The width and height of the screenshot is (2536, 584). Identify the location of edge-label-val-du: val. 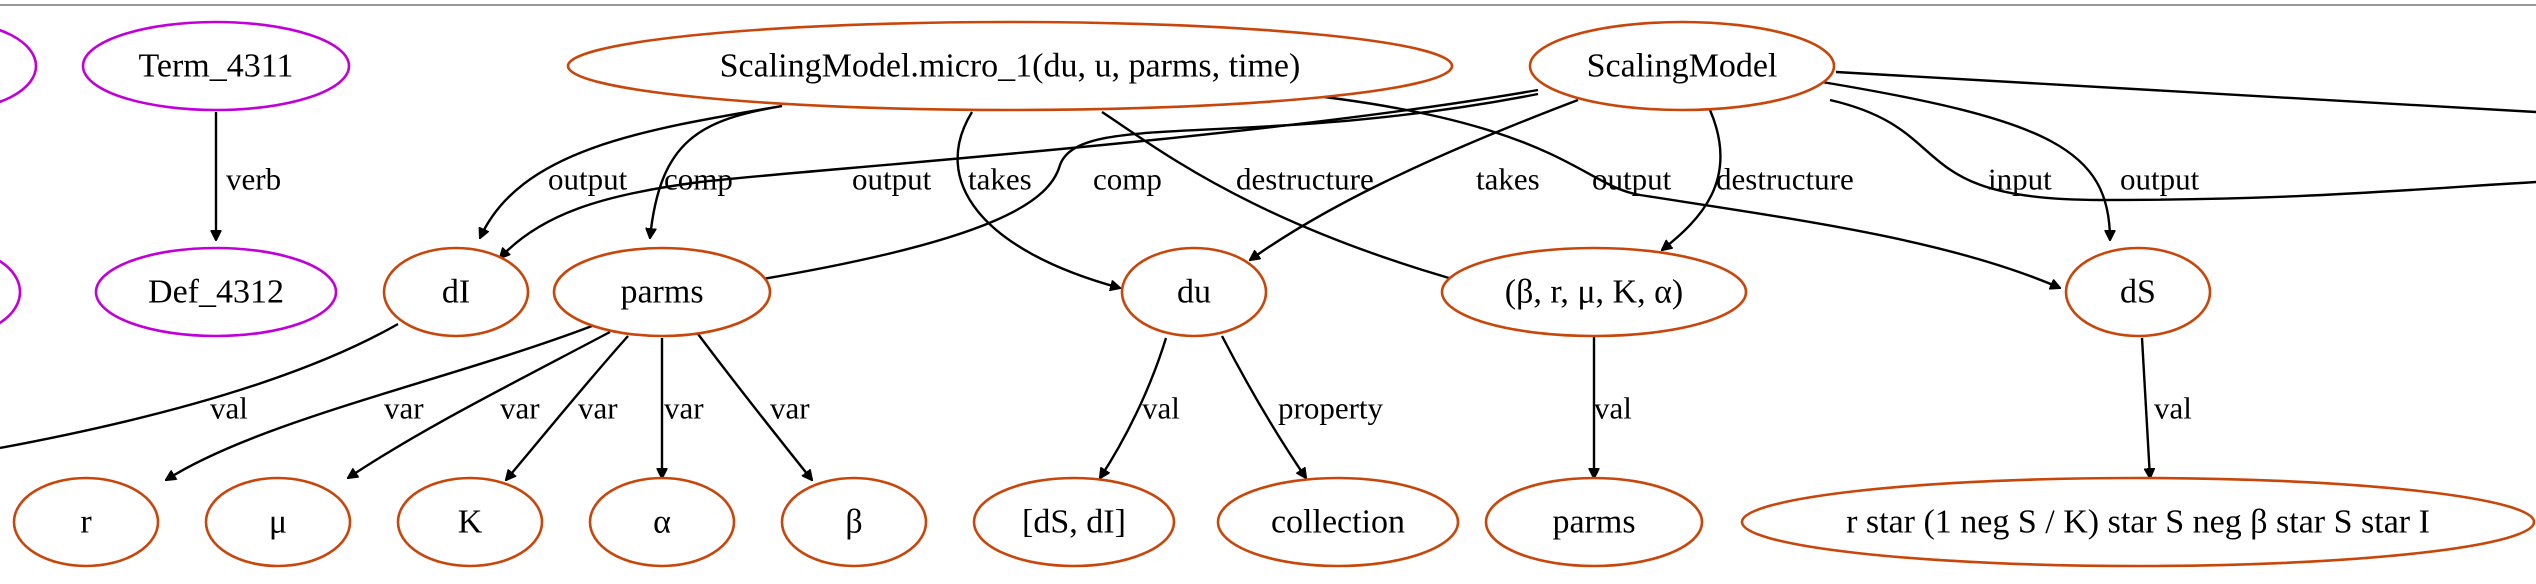
(1161, 408).